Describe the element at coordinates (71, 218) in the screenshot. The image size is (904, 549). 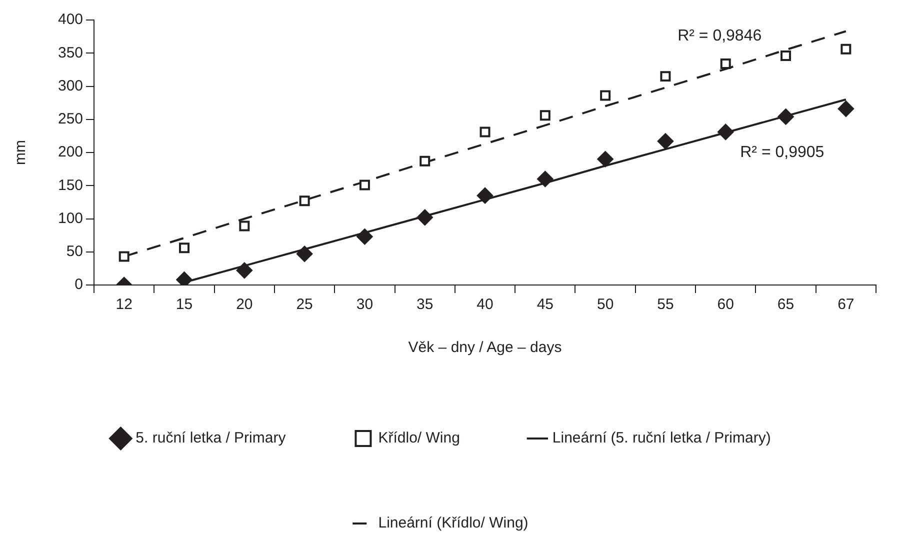
I see `y-tick-label: 100` at that location.